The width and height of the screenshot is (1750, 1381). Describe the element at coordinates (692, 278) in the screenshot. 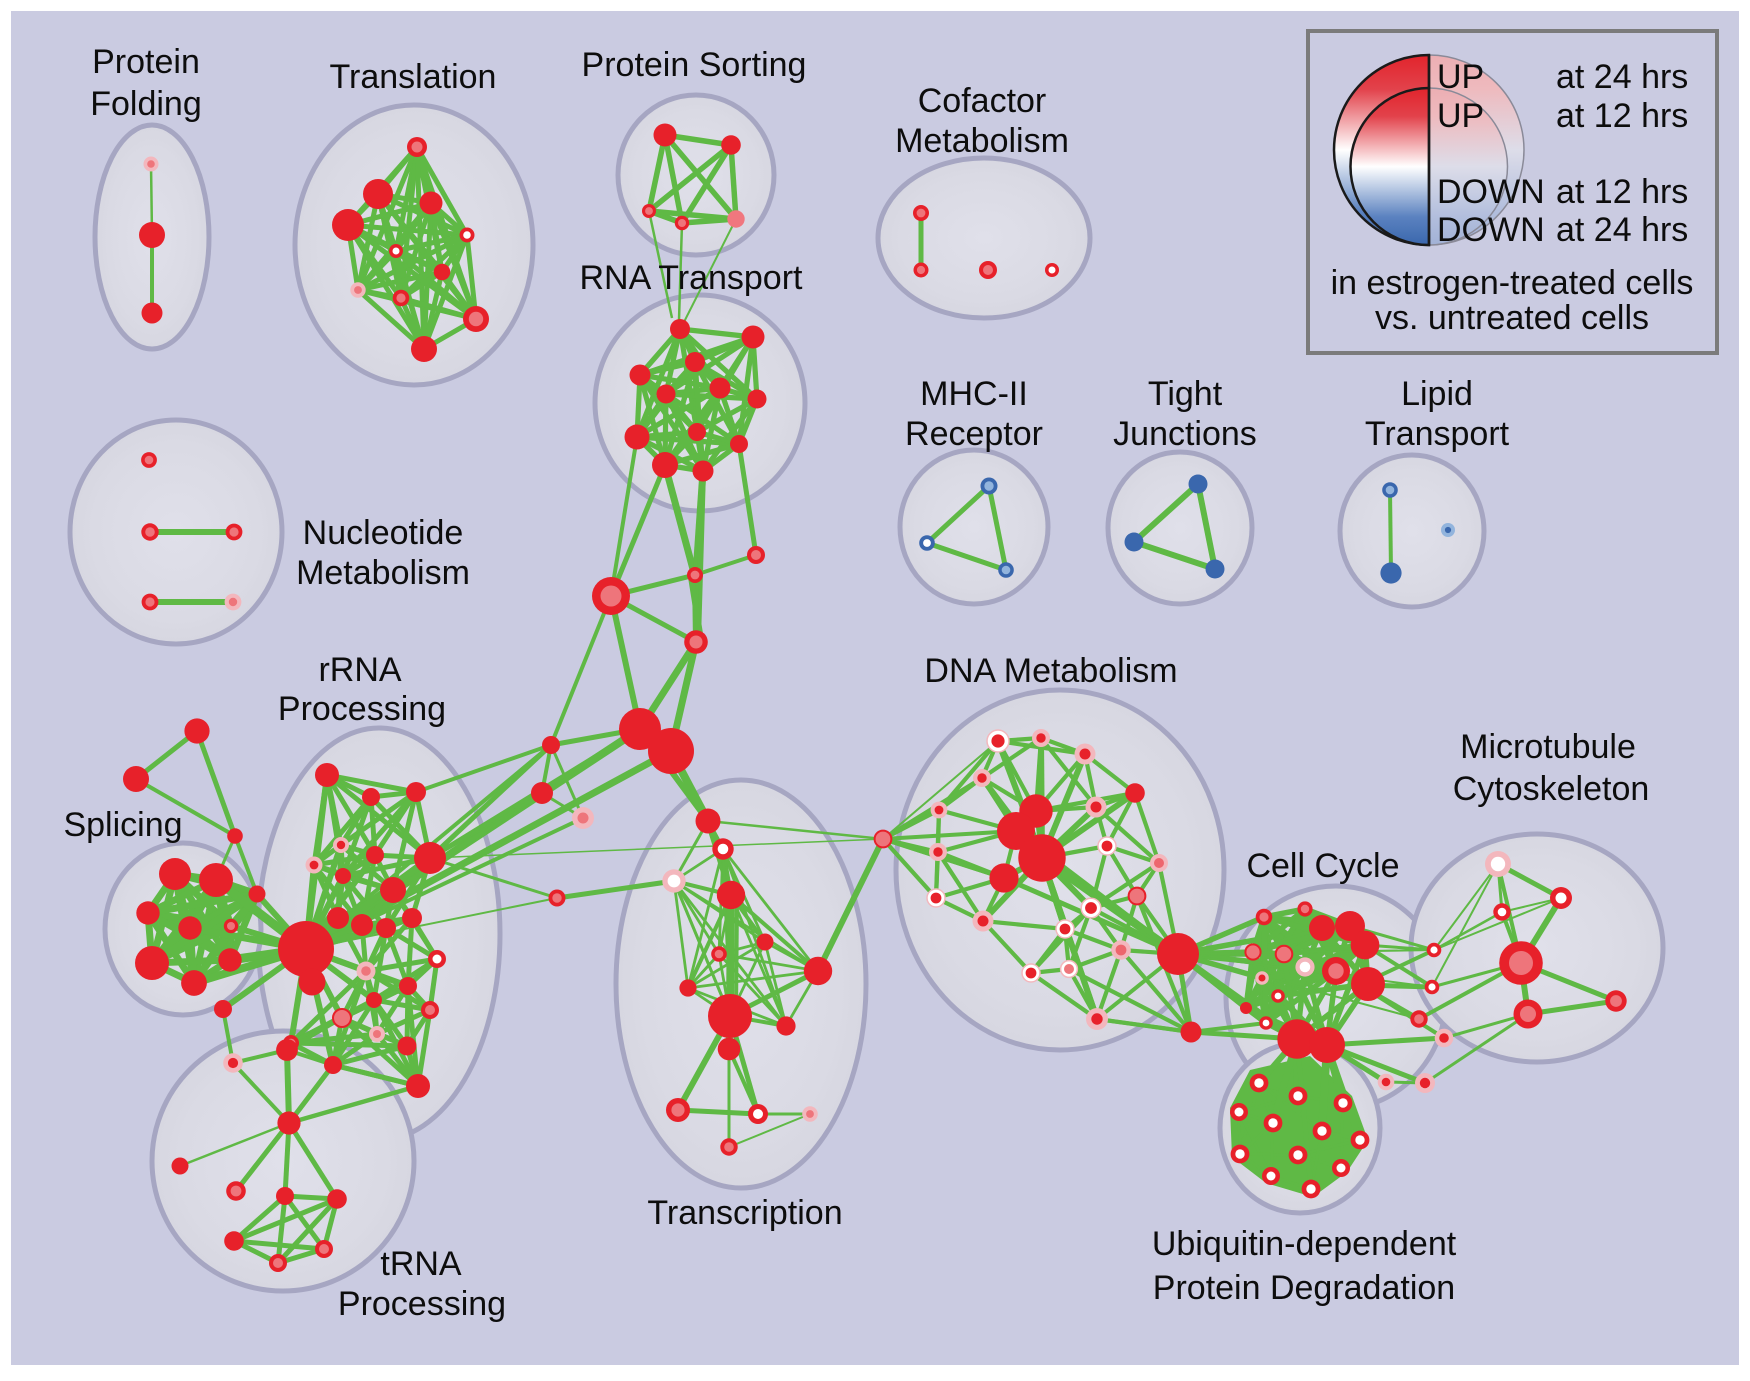

I see `svg-text: RNA Transport` at that location.